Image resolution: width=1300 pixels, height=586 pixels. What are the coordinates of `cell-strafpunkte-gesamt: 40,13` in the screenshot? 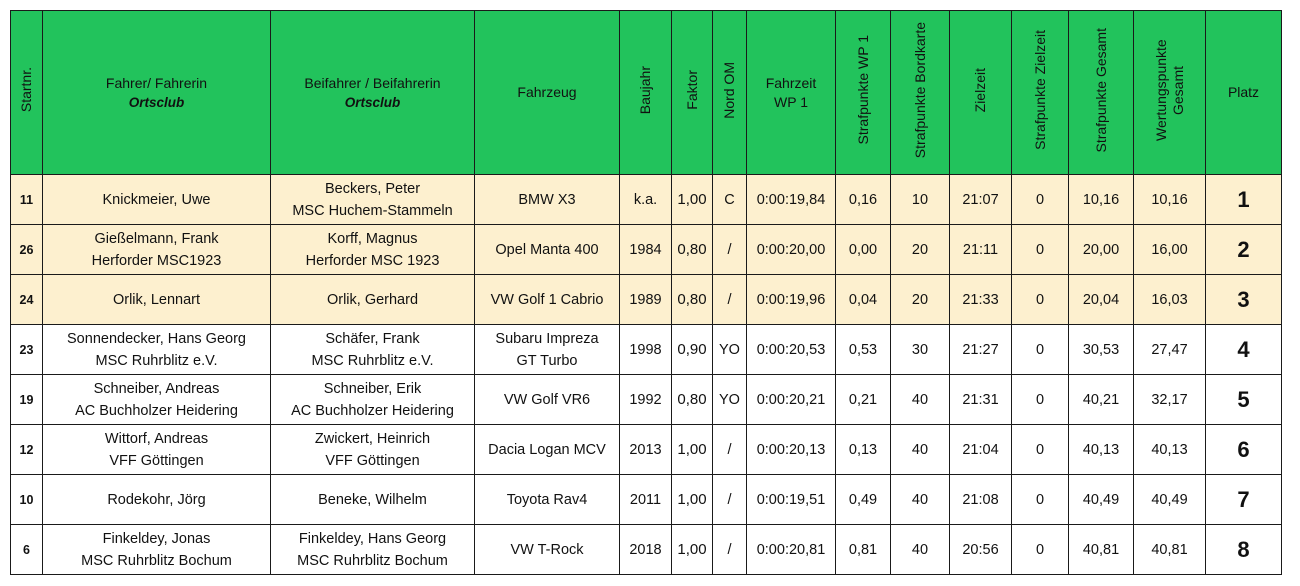 It's located at (1101, 449).